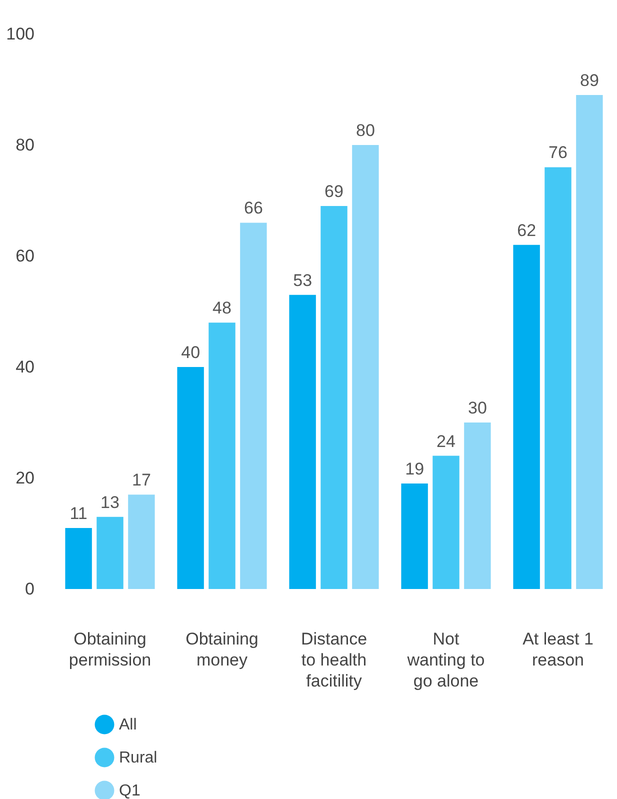  Describe the element at coordinates (141, 480) in the screenshot. I see `data-label: 17` at that location.